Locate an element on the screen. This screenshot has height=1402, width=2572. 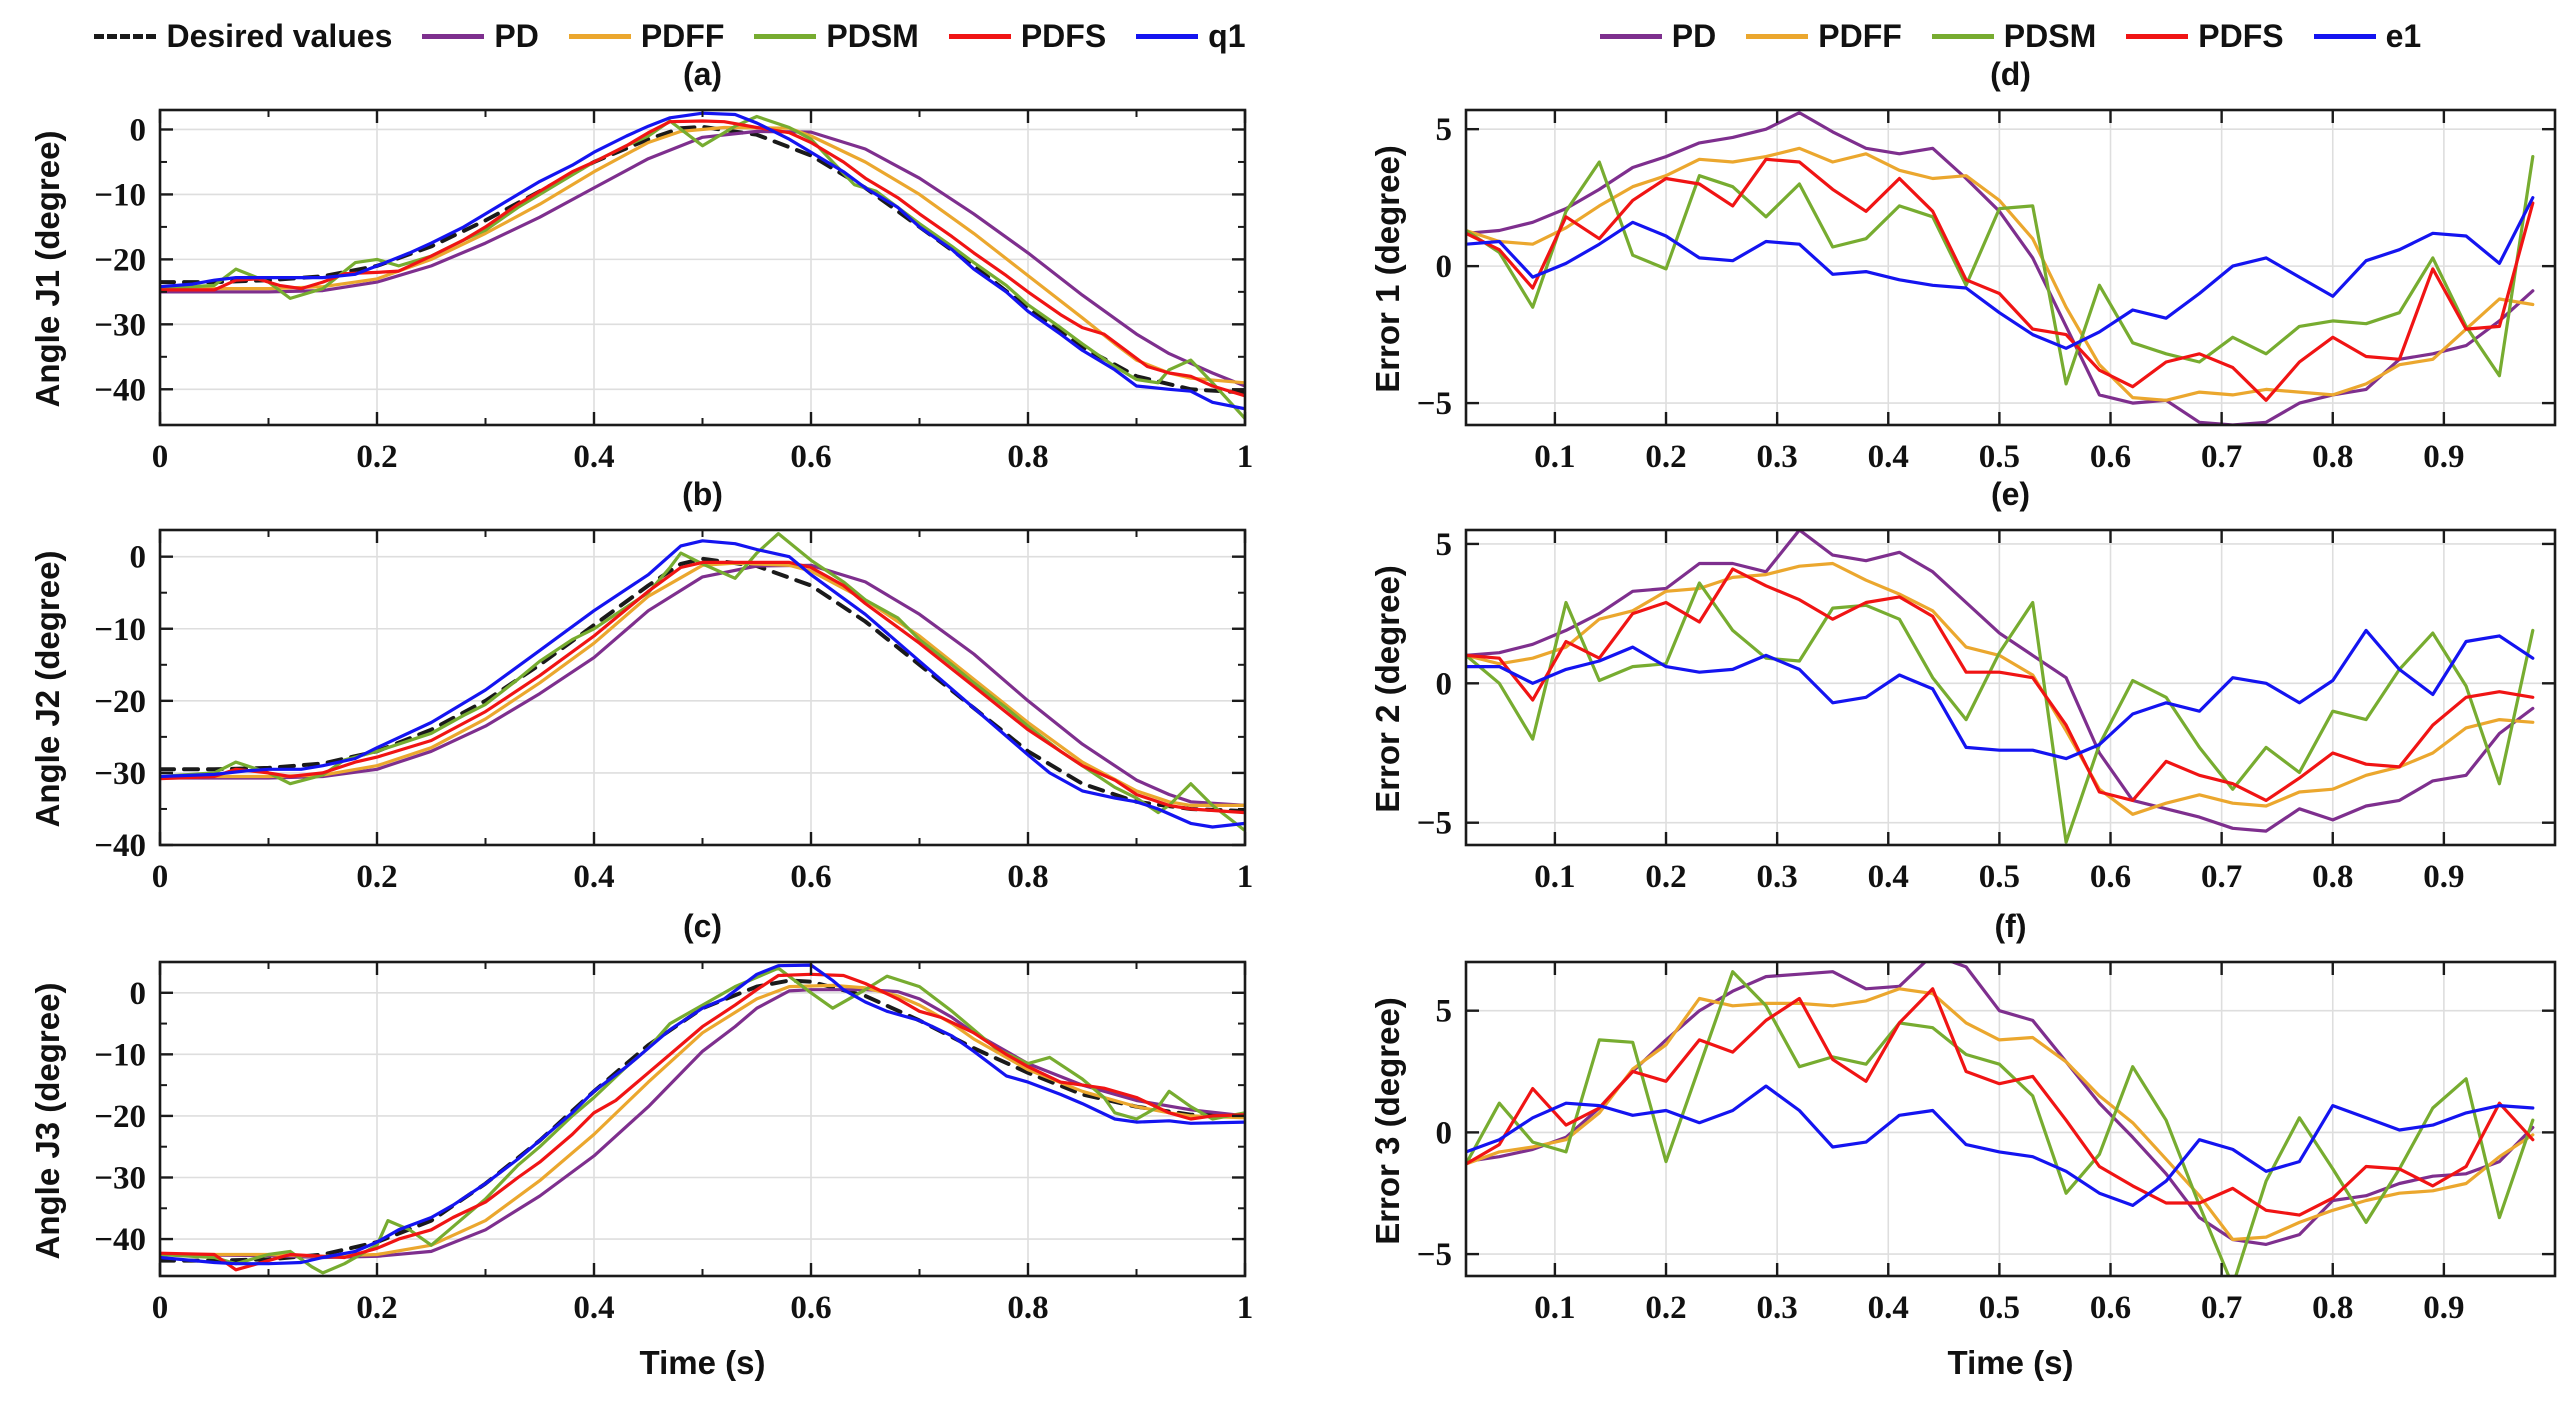
legend-entry-pdfs: PDFS is located at coordinates (1027, 36).